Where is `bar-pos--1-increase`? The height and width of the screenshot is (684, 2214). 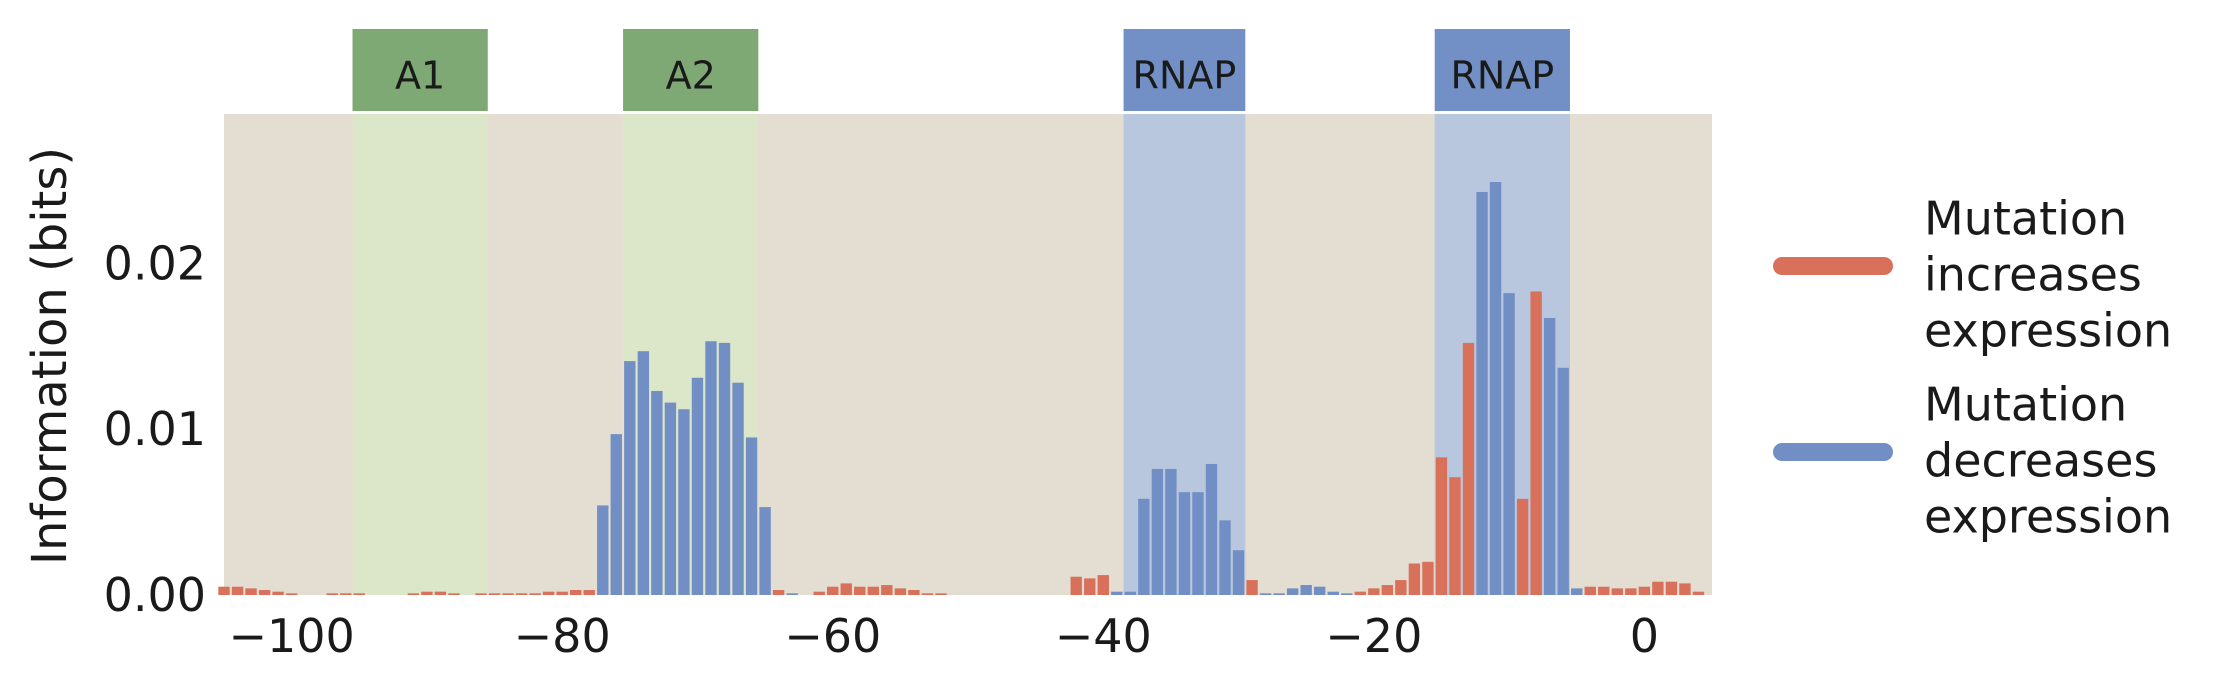
bar-pos--1-increase is located at coordinates (1631, 591).